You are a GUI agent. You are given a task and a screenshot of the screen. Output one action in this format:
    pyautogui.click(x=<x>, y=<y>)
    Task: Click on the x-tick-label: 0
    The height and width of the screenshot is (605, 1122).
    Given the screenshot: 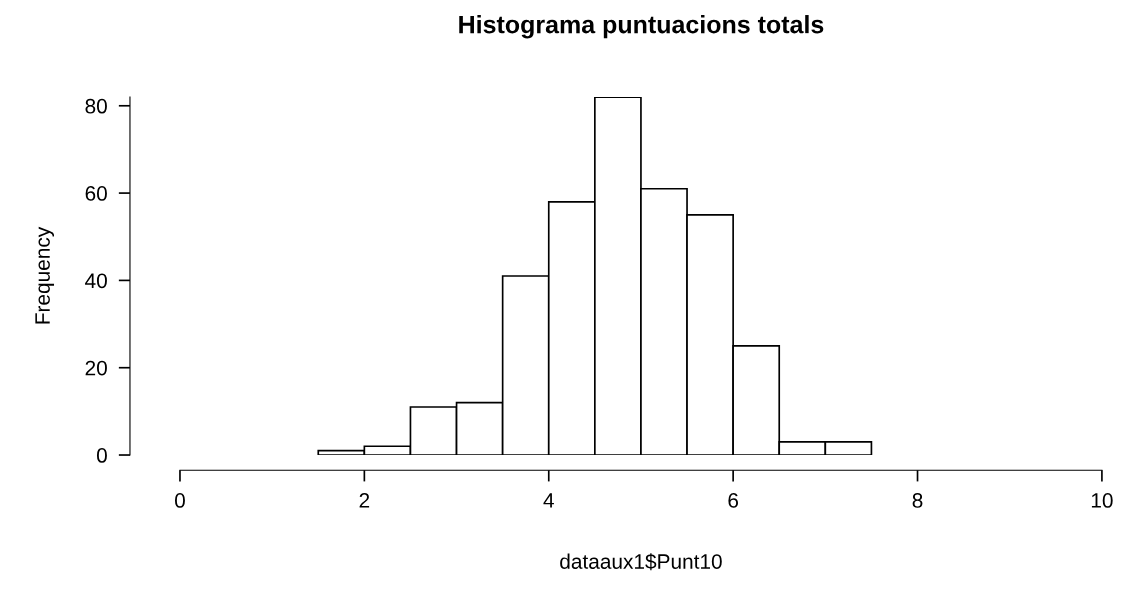 What is the action you would take?
    pyautogui.click(x=179, y=500)
    